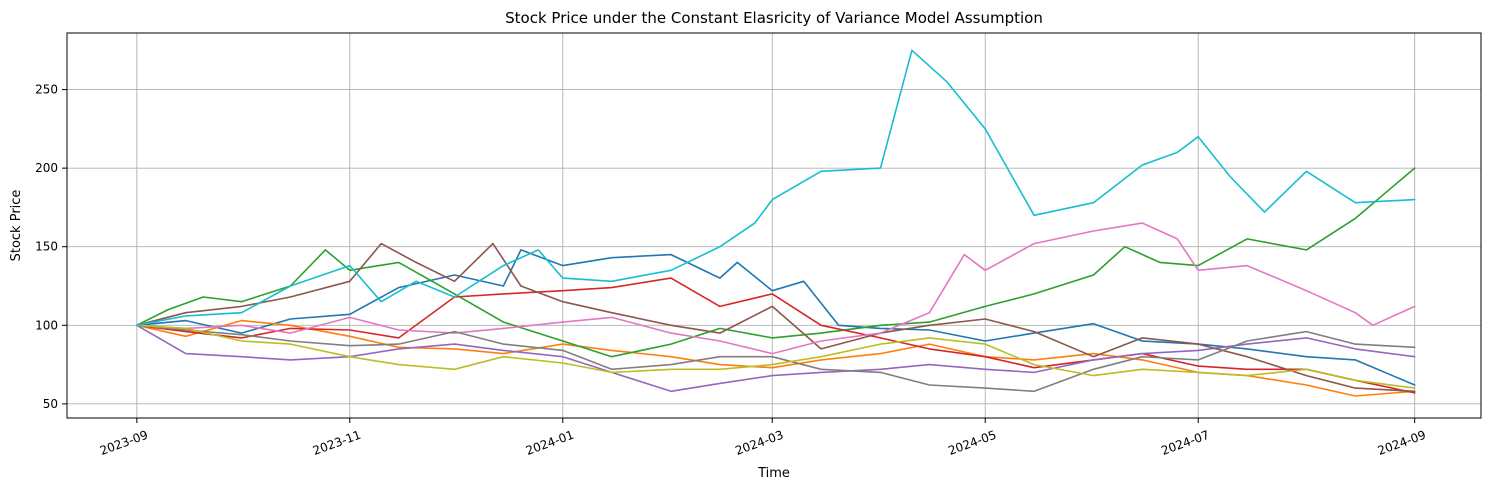 The image size is (1490, 490). Describe the element at coordinates (46, 325) in the screenshot. I see `y-tick-label: 100` at that location.